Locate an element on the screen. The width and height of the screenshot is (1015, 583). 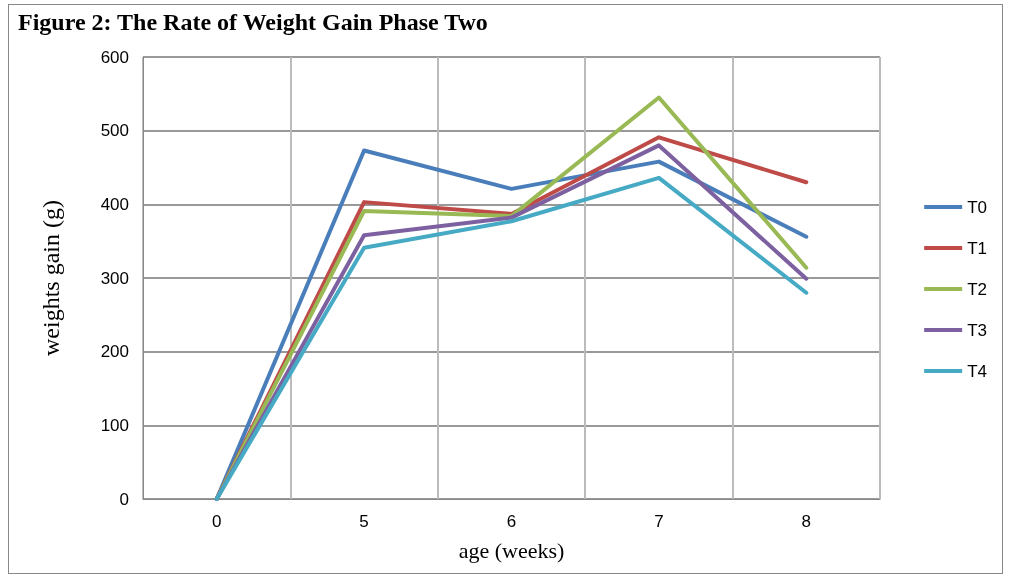
x-tick-label: 6 is located at coordinates (511, 521).